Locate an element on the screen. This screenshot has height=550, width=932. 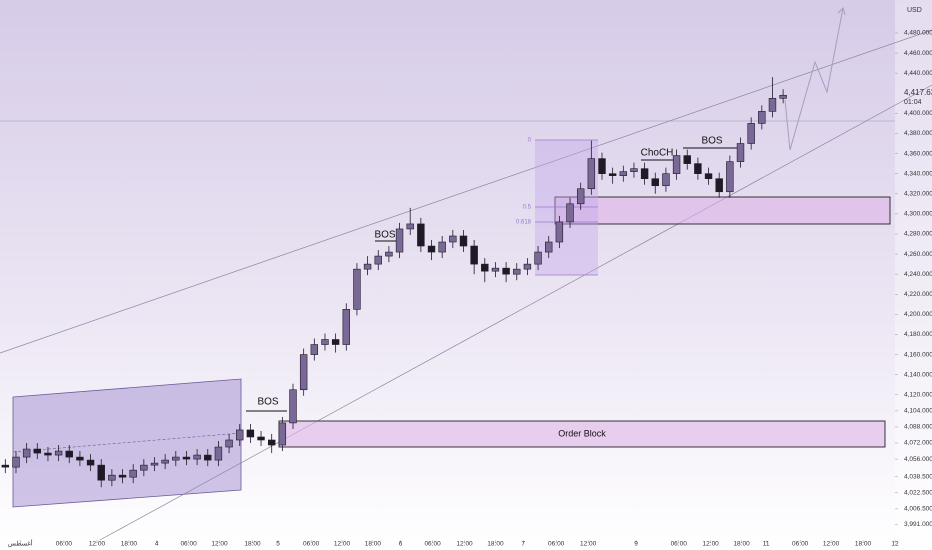
channel is located at coordinates (127, 443).